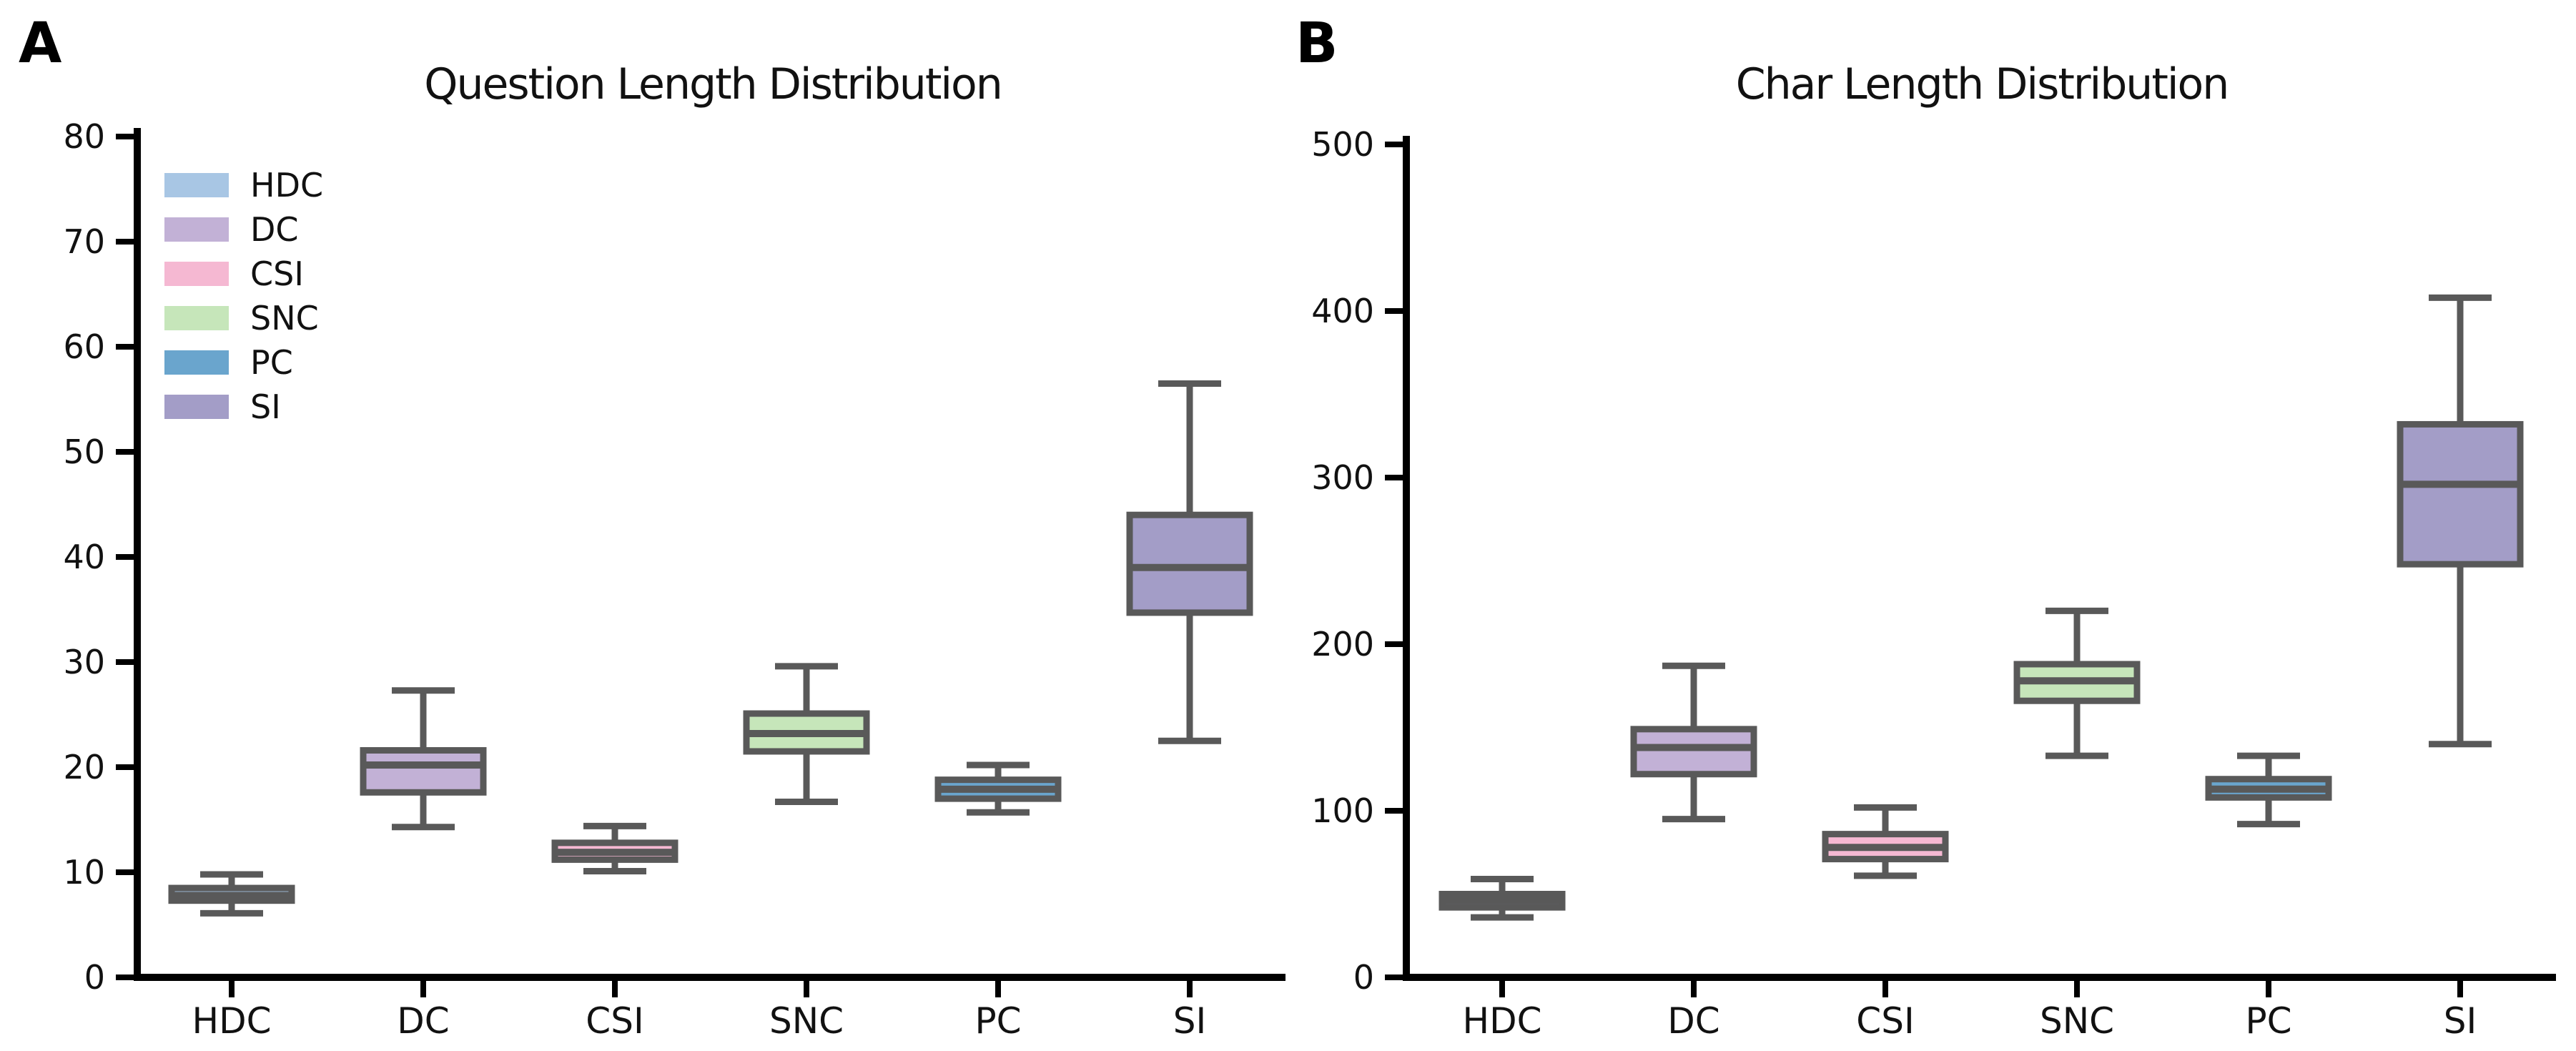 The width and height of the screenshot is (2576, 1051). I want to click on legend-swatch-HDC, so click(196, 185).